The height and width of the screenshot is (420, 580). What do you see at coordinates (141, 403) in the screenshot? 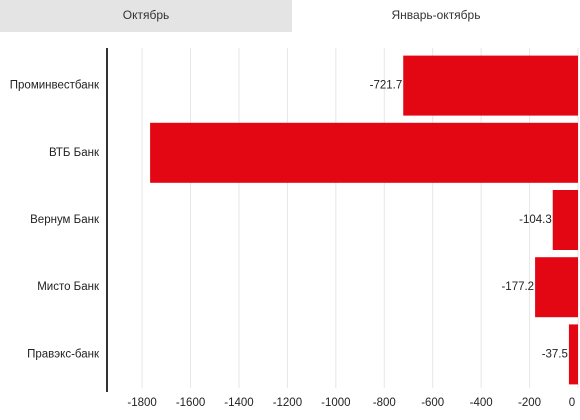
I see `x-tick-label: -1800` at bounding box center [141, 403].